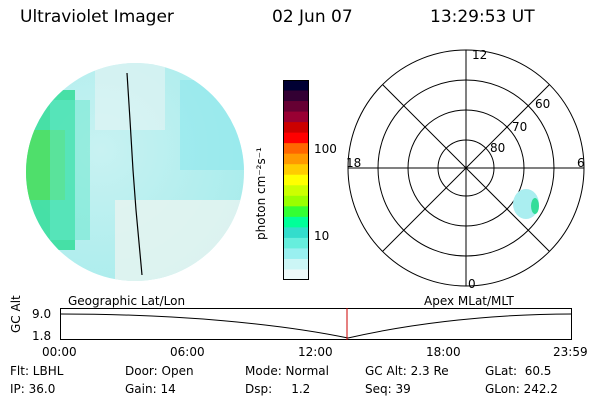 Image resolution: width=600 pixels, height=400 pixels. What do you see at coordinates (581, 163) in the screenshot?
I see `polar-label-6: 6` at bounding box center [581, 163].